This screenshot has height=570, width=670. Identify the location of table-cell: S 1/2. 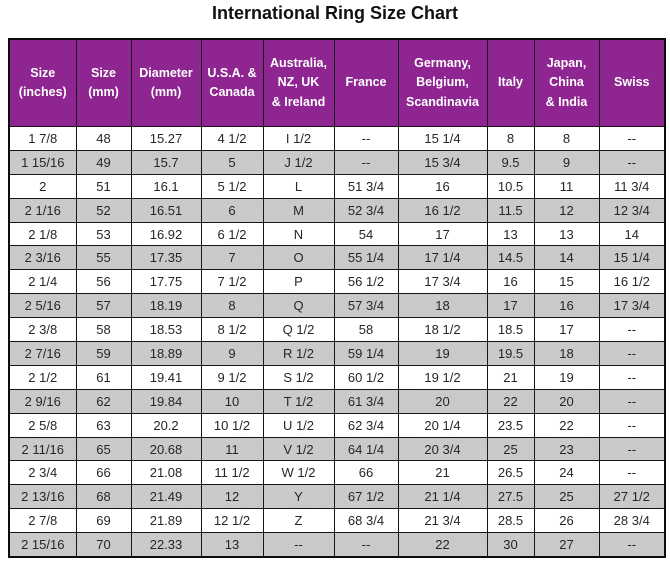
(298, 377).